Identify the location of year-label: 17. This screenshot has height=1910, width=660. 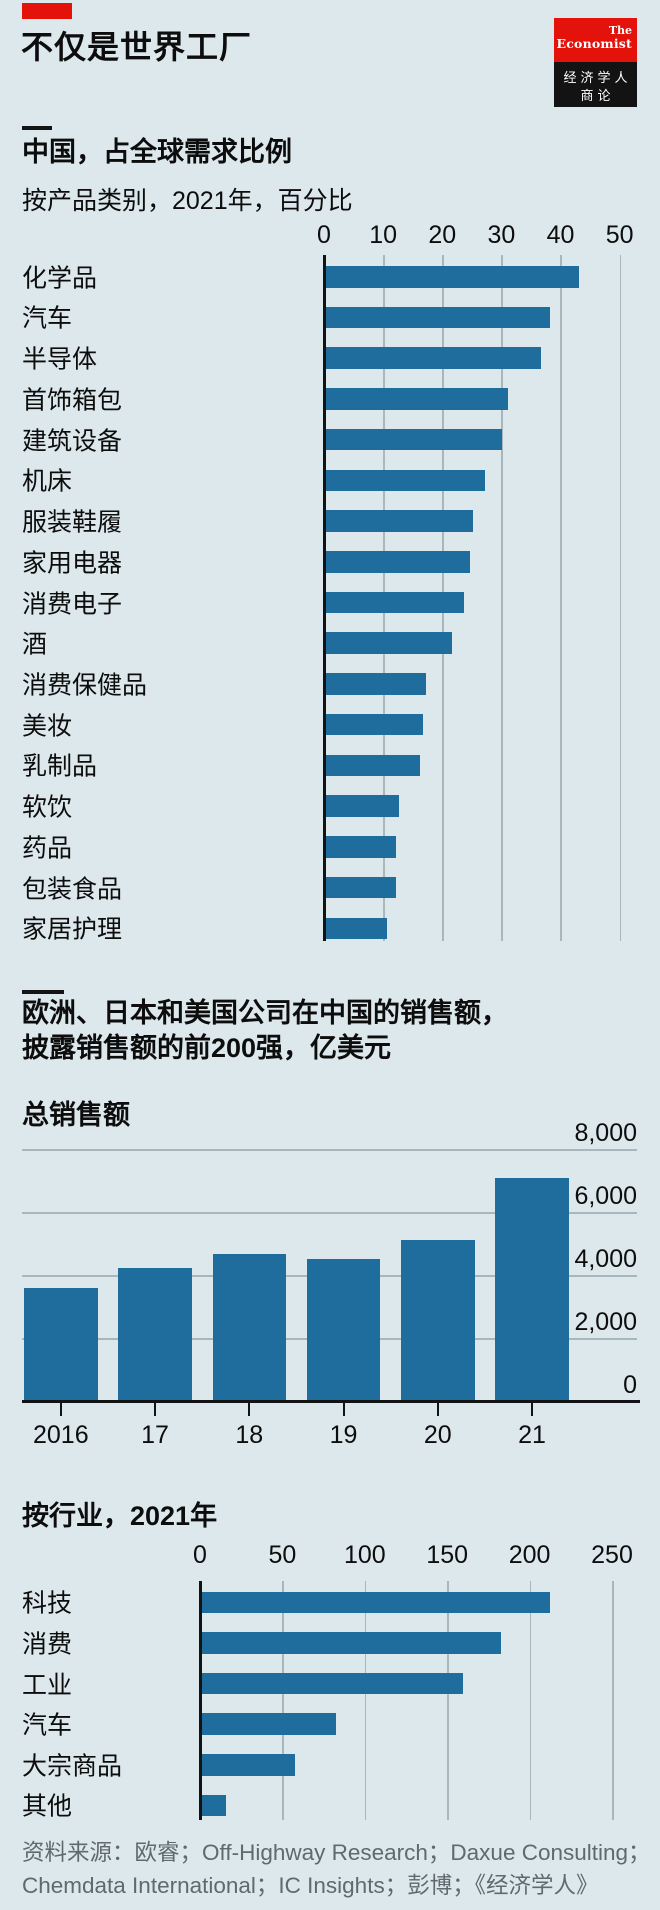
(155, 1435).